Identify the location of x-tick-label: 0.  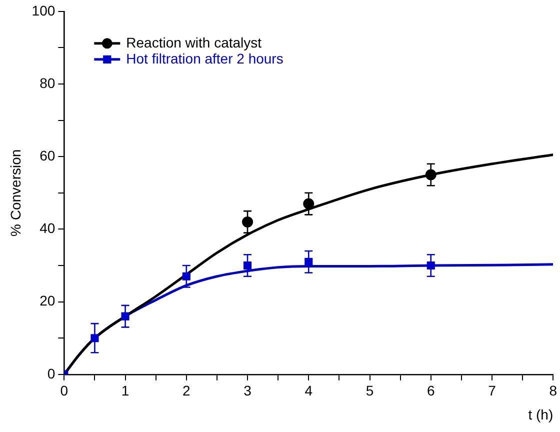
(64, 390).